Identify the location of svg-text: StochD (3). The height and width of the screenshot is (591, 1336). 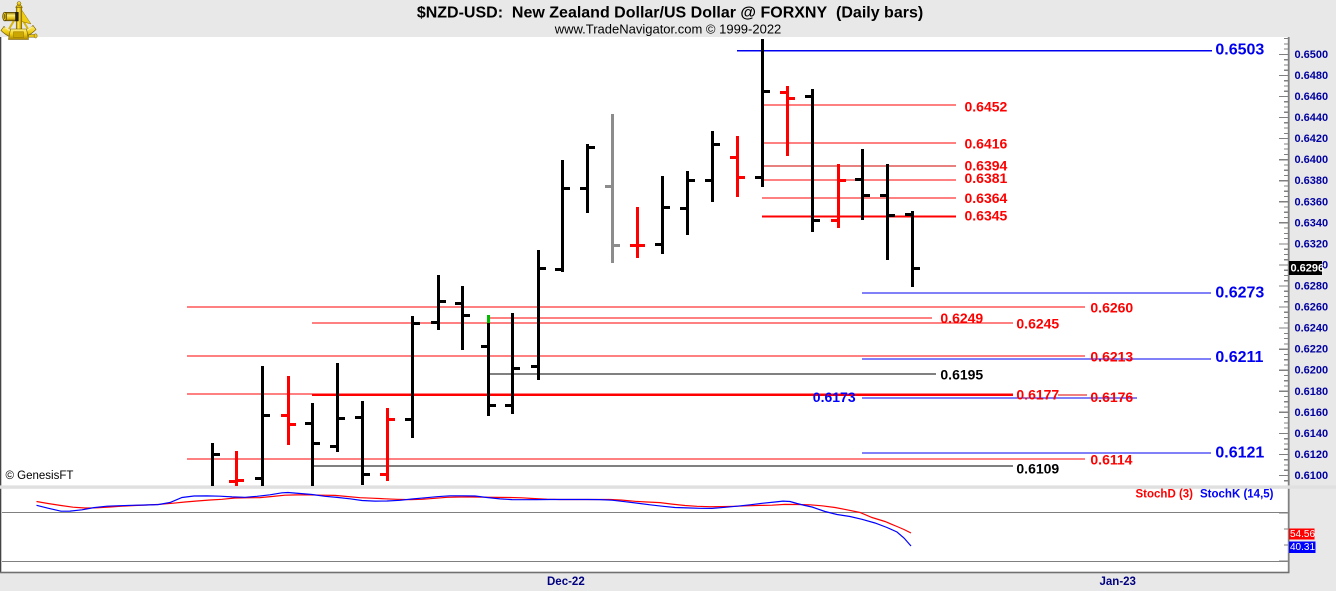
(1165, 494).